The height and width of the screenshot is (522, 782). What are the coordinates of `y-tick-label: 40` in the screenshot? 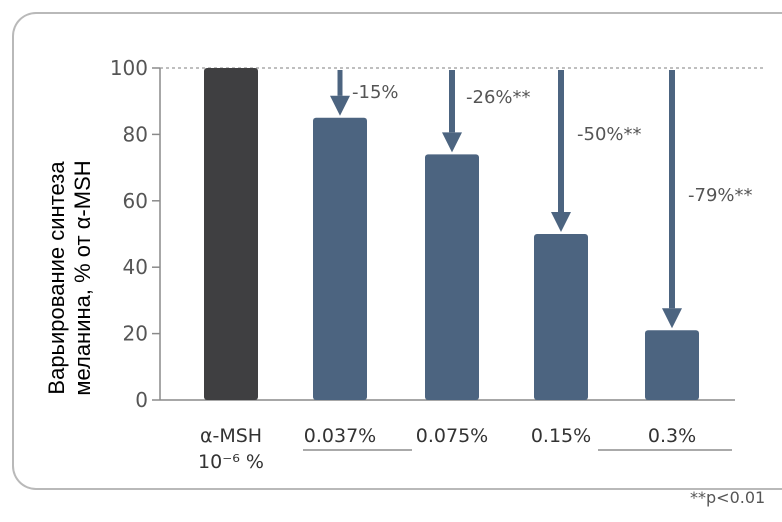 It's located at (135, 267).